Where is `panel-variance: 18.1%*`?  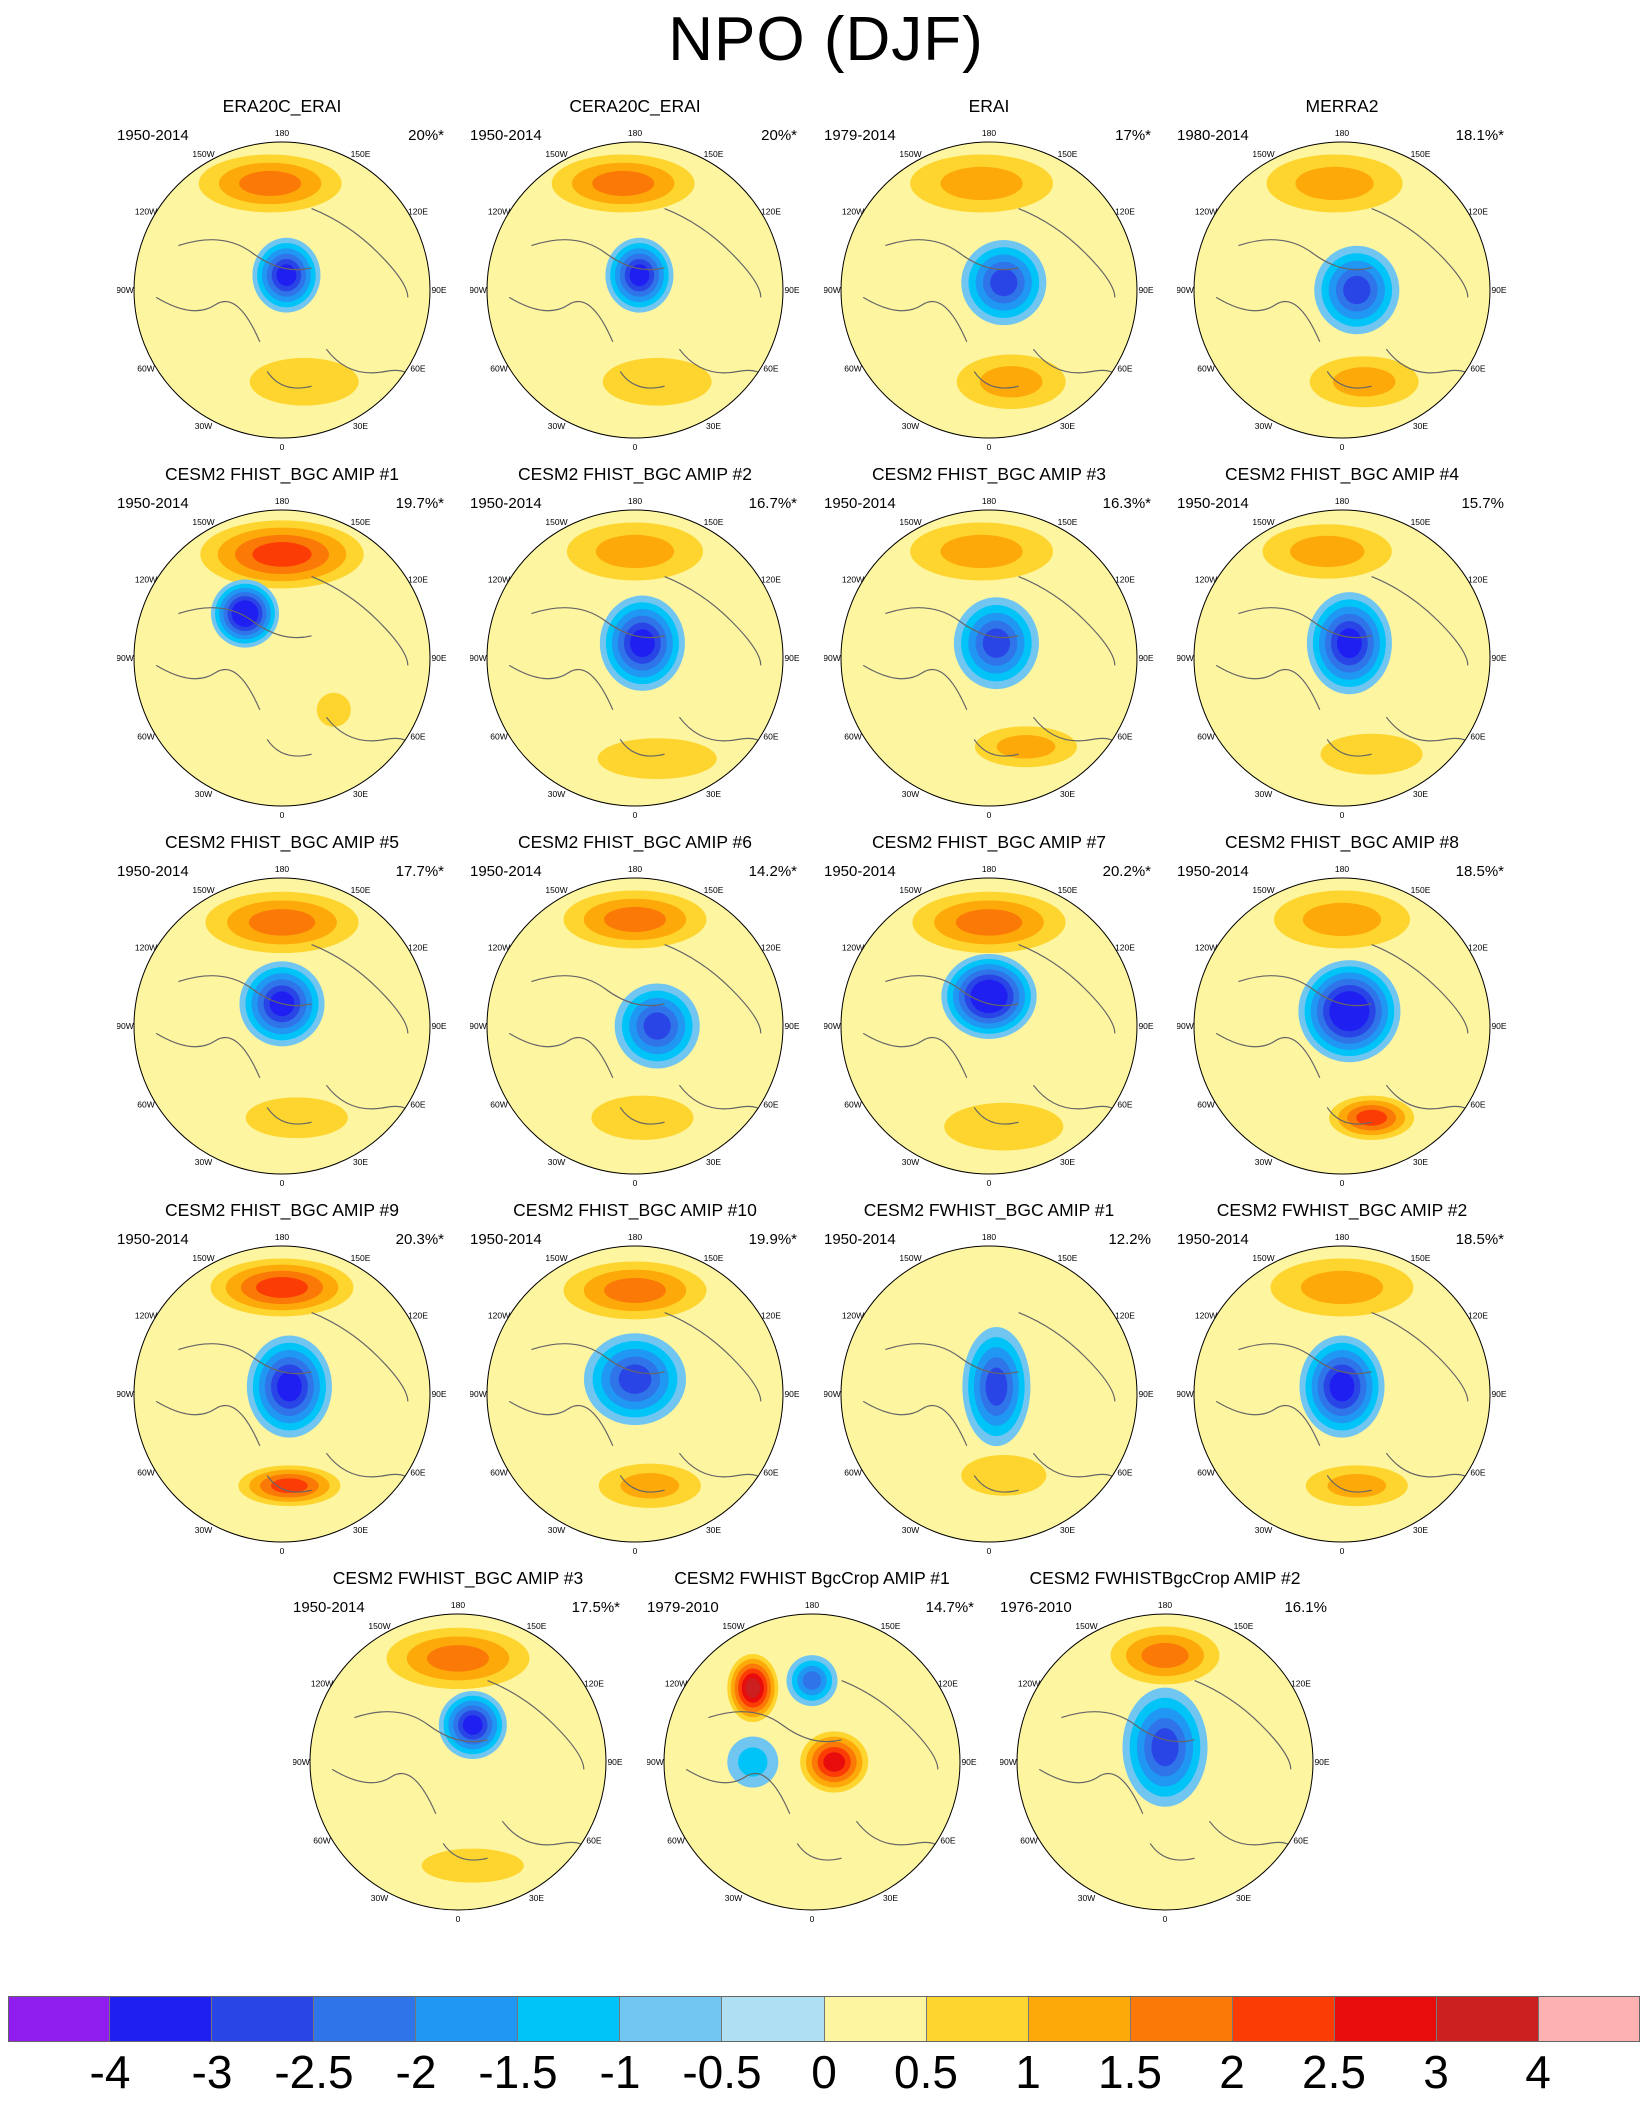
panel-variance: 18.1%* is located at coordinates (1479, 135).